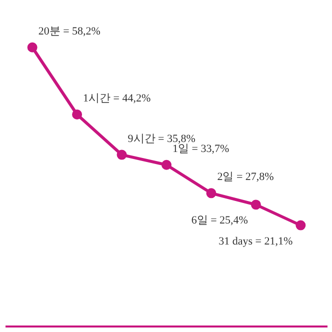 This screenshot has height=332, width=332. I want to click on data-label: 1일 = 33,7%, so click(201, 148).